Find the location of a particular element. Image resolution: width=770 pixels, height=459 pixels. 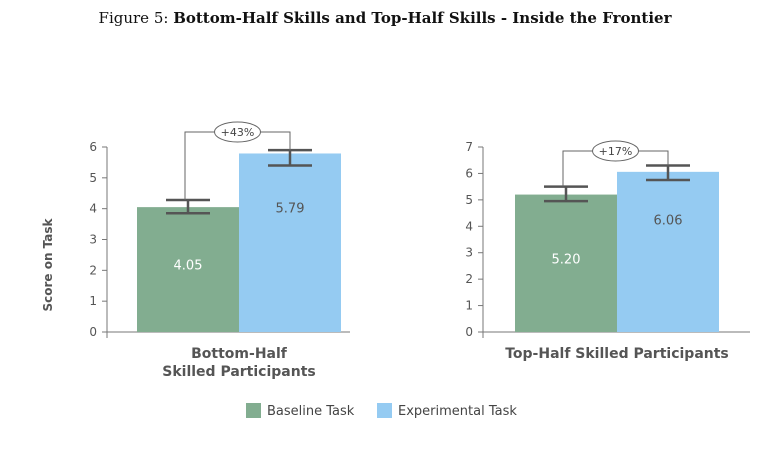

y-axis-title: Score on Task is located at coordinates (48, 264).